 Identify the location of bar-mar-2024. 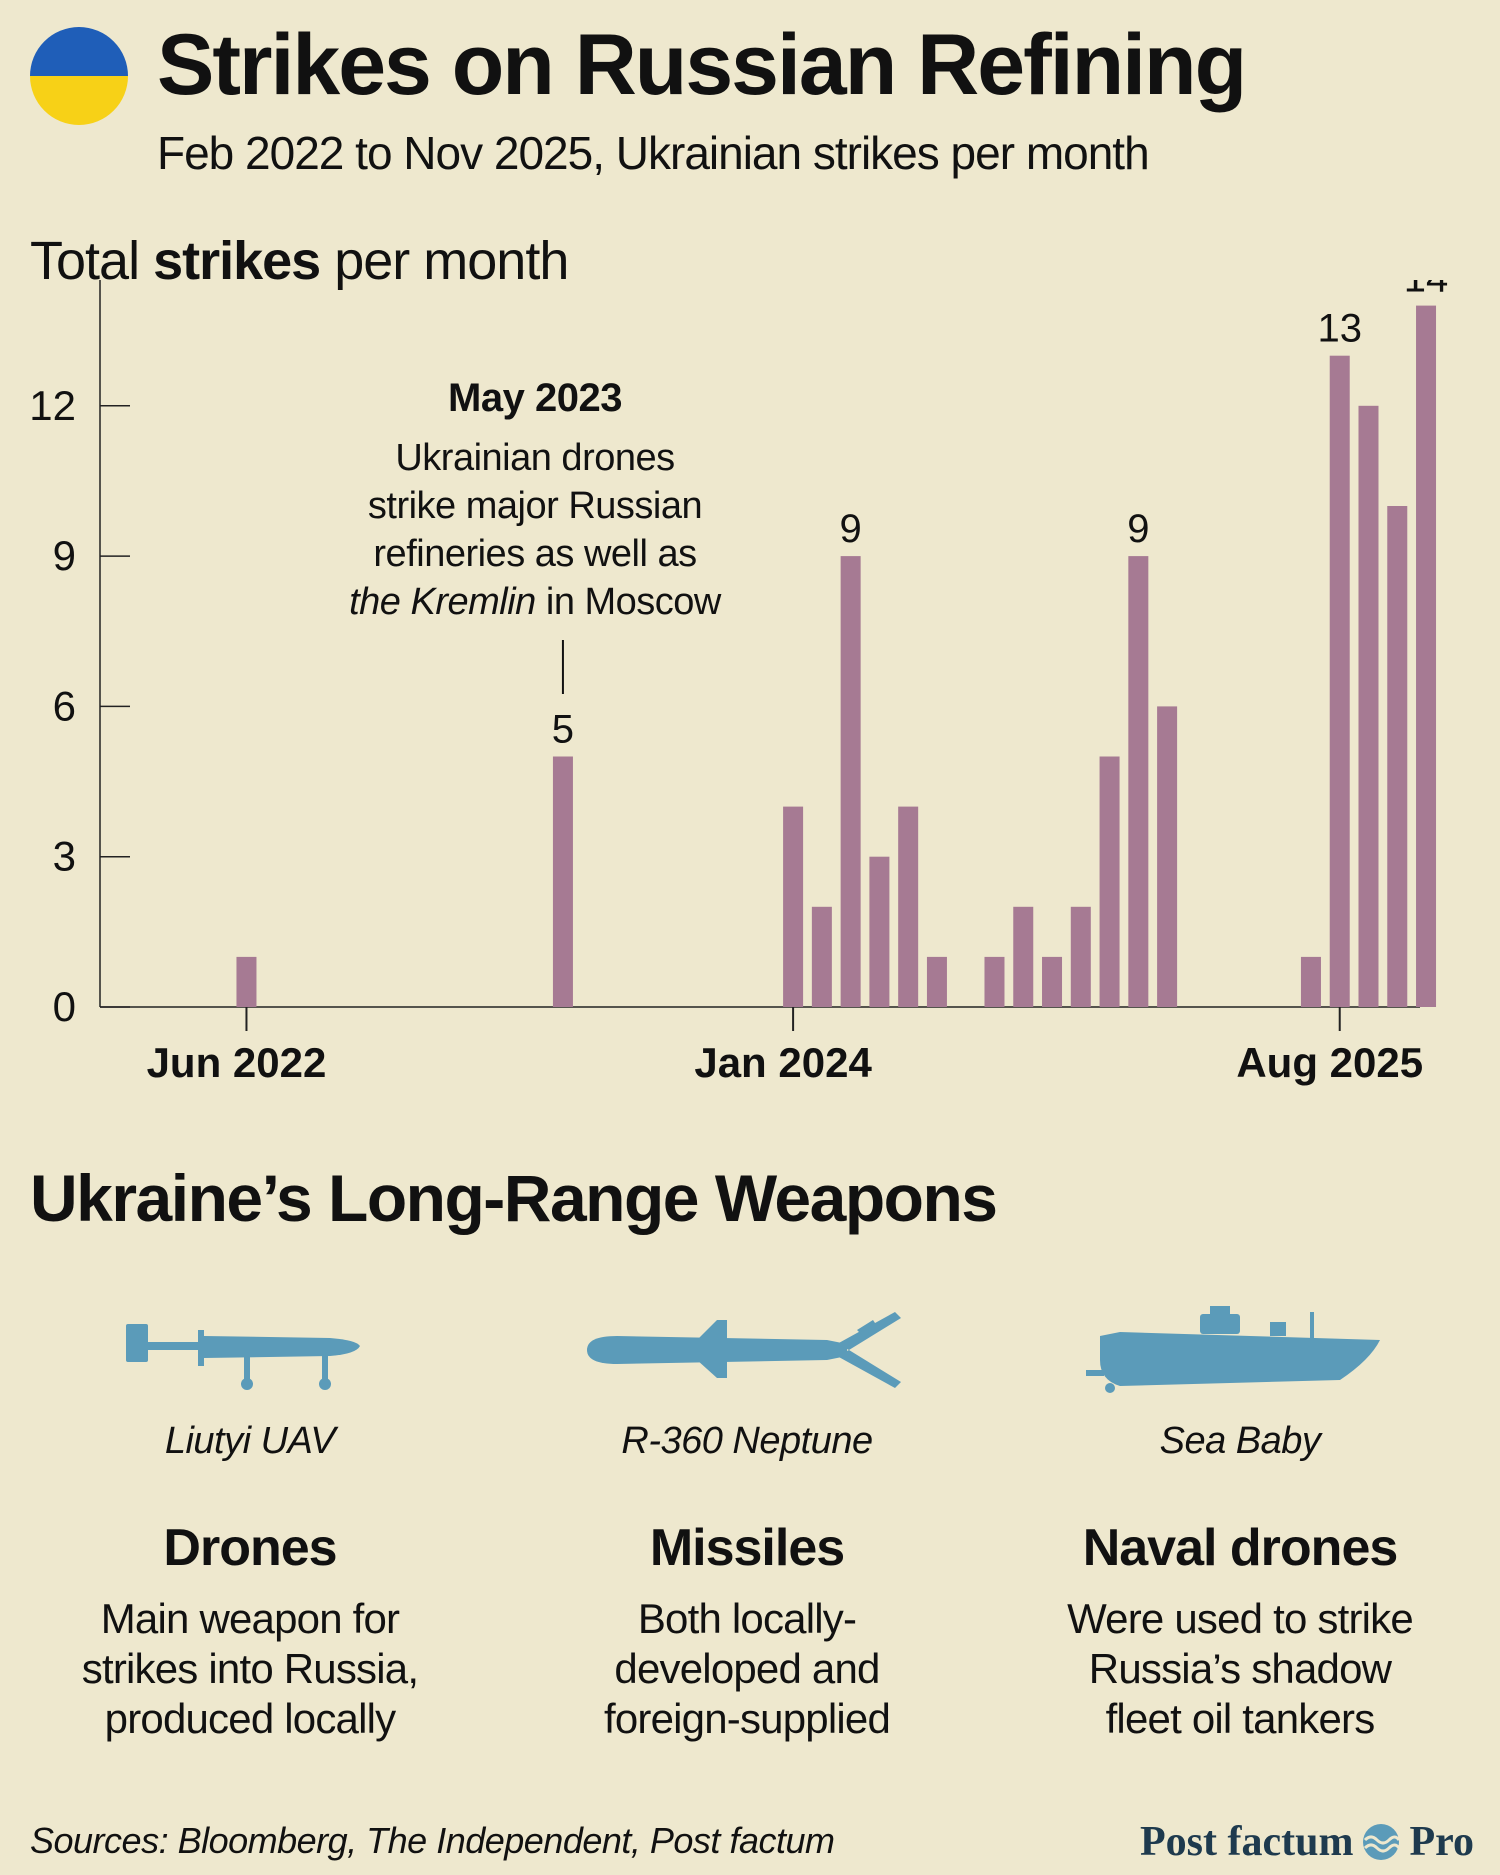
(850, 781).